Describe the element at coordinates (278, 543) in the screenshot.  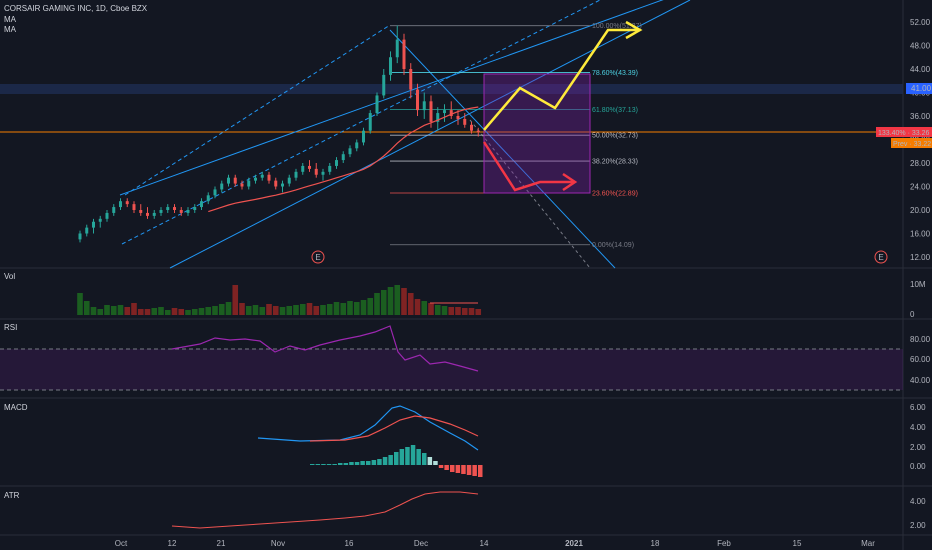
I see `time-tick: Nov` at that location.